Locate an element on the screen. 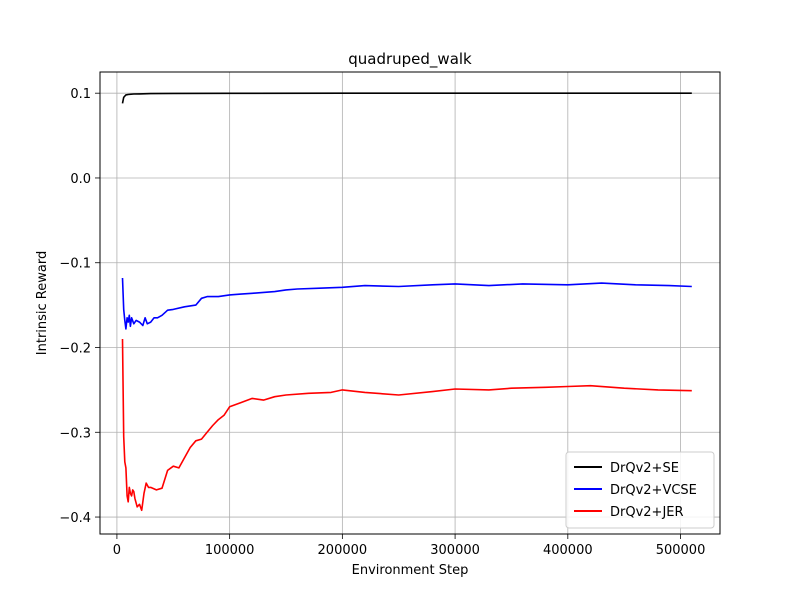  legend-label: DrQv2+JER is located at coordinates (647, 512).